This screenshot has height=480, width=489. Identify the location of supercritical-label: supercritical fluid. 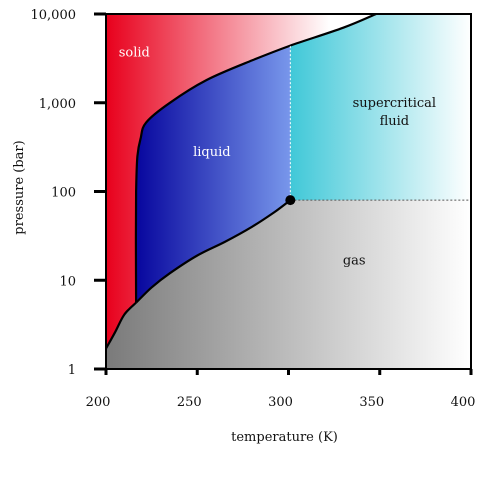
(395, 112).